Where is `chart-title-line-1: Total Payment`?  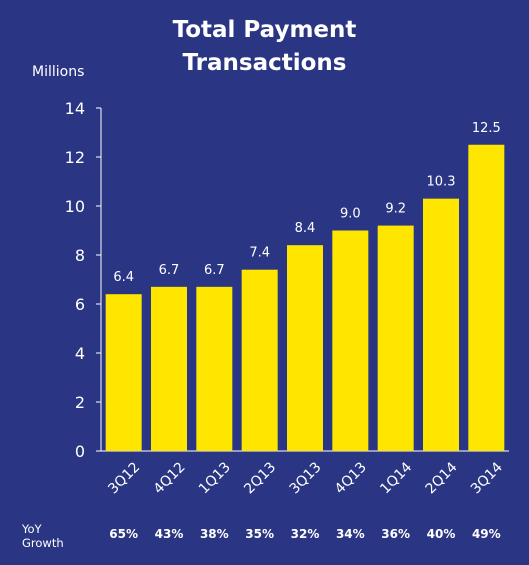 chart-title-line-1: Total Payment is located at coordinates (264, 30).